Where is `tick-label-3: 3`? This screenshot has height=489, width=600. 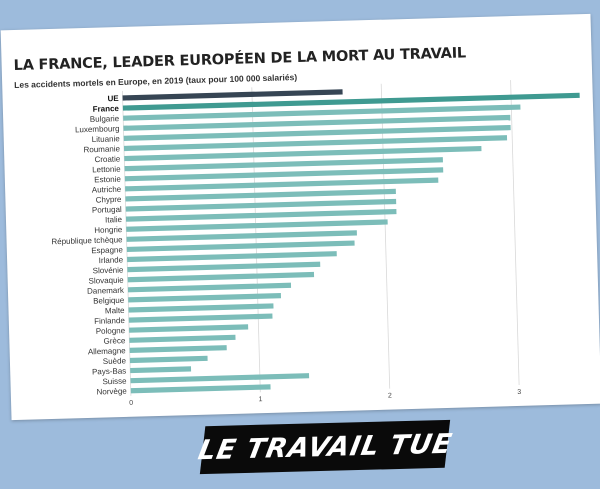
tick-label-3: 3 is located at coordinates (519, 392).